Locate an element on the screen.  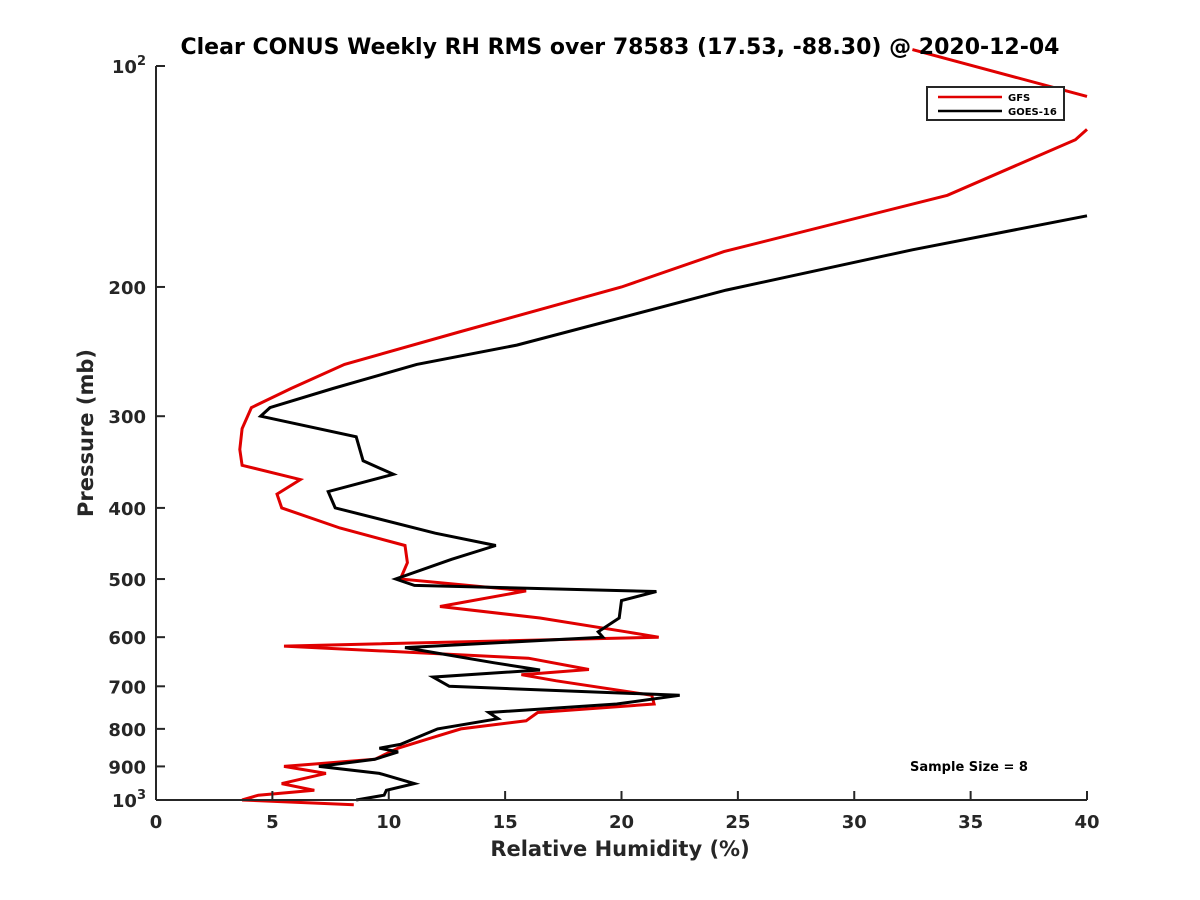
x-ticks: 0 5 10 15 20 25 30 35 40 is located at coordinates (625, 812).